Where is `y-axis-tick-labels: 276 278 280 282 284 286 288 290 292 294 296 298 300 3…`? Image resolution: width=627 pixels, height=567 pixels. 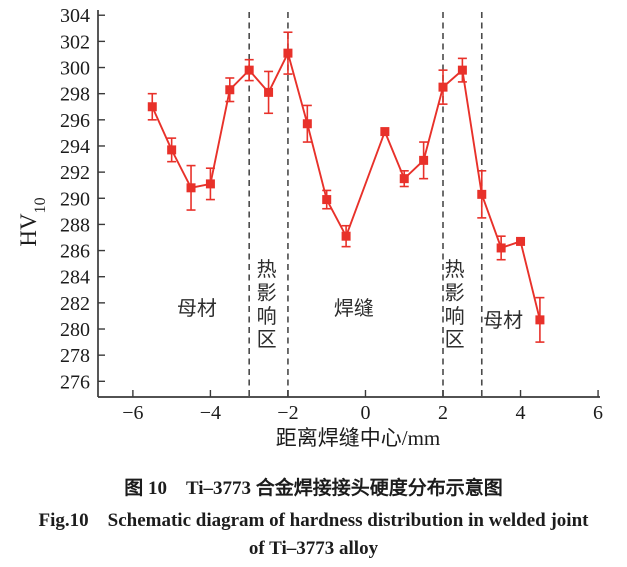
y-axis-tick-labels: 276 278 280 282 284 286 288 290 292 294 296 298 300 3… is located at coordinates (75, 199).